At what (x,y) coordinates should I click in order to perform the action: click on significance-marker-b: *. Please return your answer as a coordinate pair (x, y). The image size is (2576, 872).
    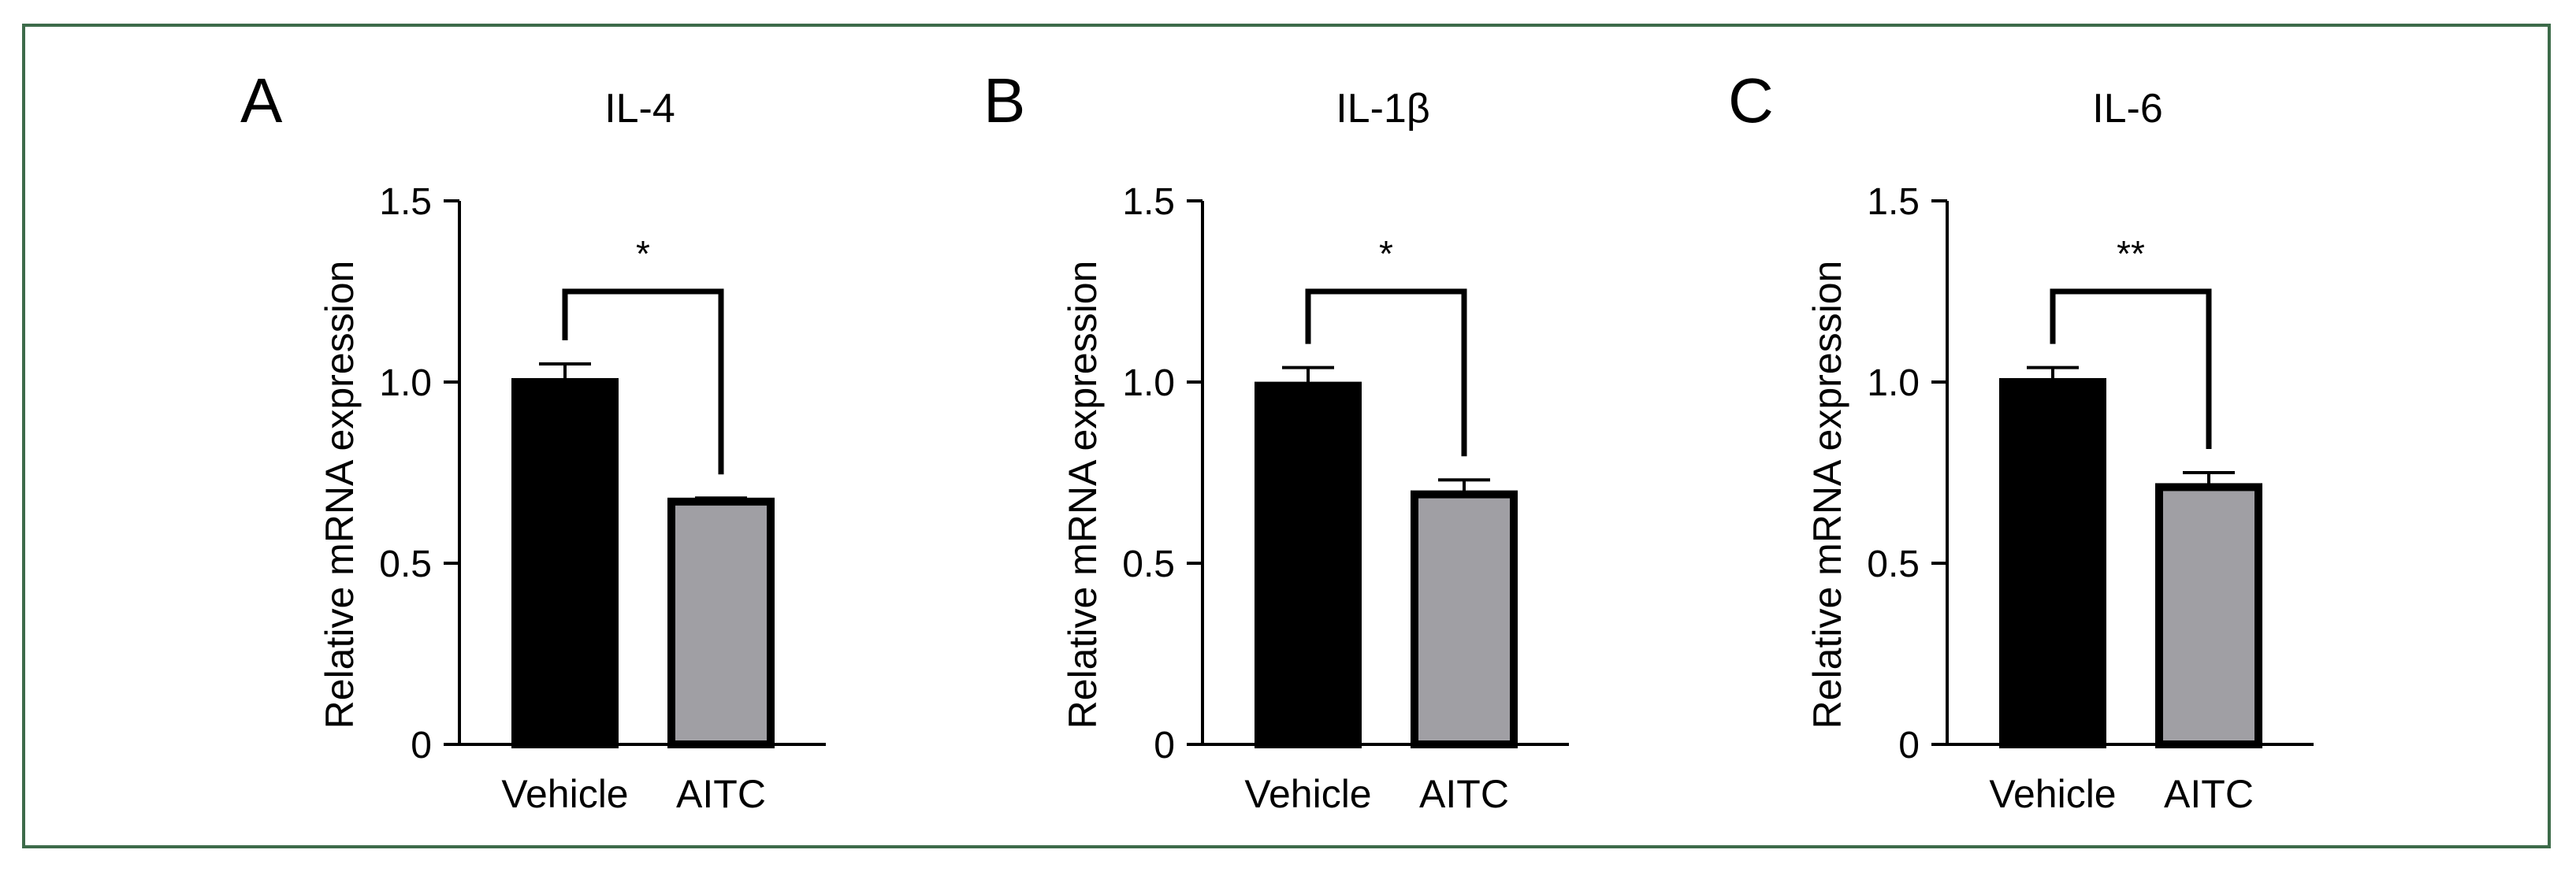
    Looking at the image, I should click on (1386, 254).